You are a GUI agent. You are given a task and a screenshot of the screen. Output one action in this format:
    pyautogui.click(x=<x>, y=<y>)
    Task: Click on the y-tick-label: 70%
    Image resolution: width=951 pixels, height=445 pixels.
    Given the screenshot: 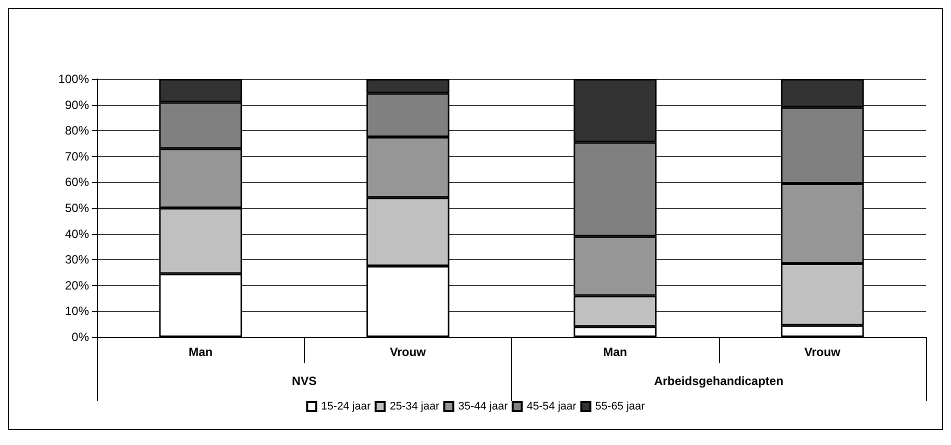 What is the action you would take?
    pyautogui.click(x=77, y=156)
    